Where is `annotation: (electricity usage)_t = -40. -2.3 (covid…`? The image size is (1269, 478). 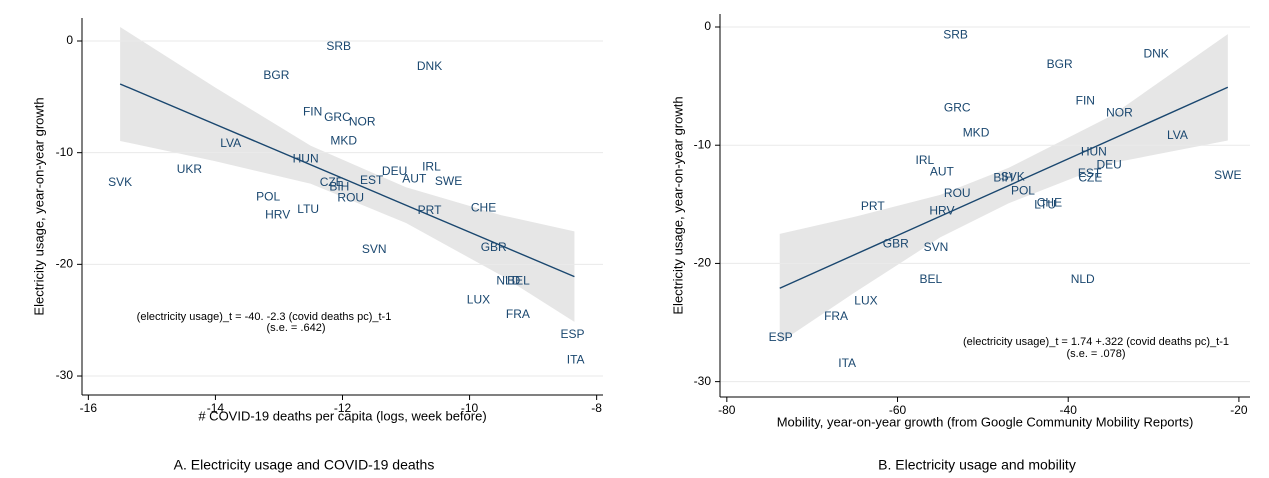
annotation: (electricity usage)_t = -40. -2.3 (covid… is located at coordinates (264, 317).